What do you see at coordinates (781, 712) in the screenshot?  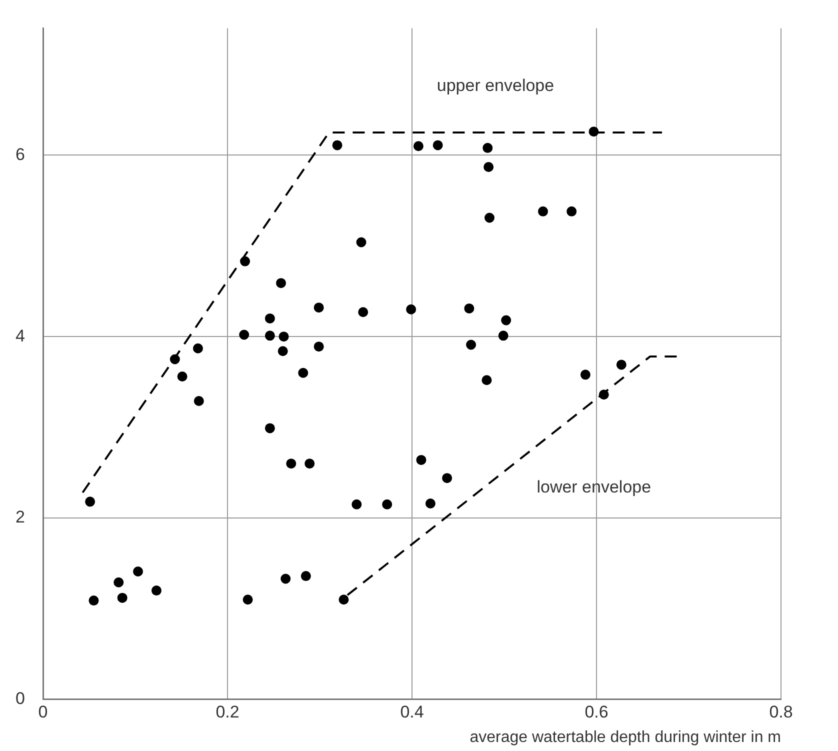 I see `x-tick-label: 0.8` at bounding box center [781, 712].